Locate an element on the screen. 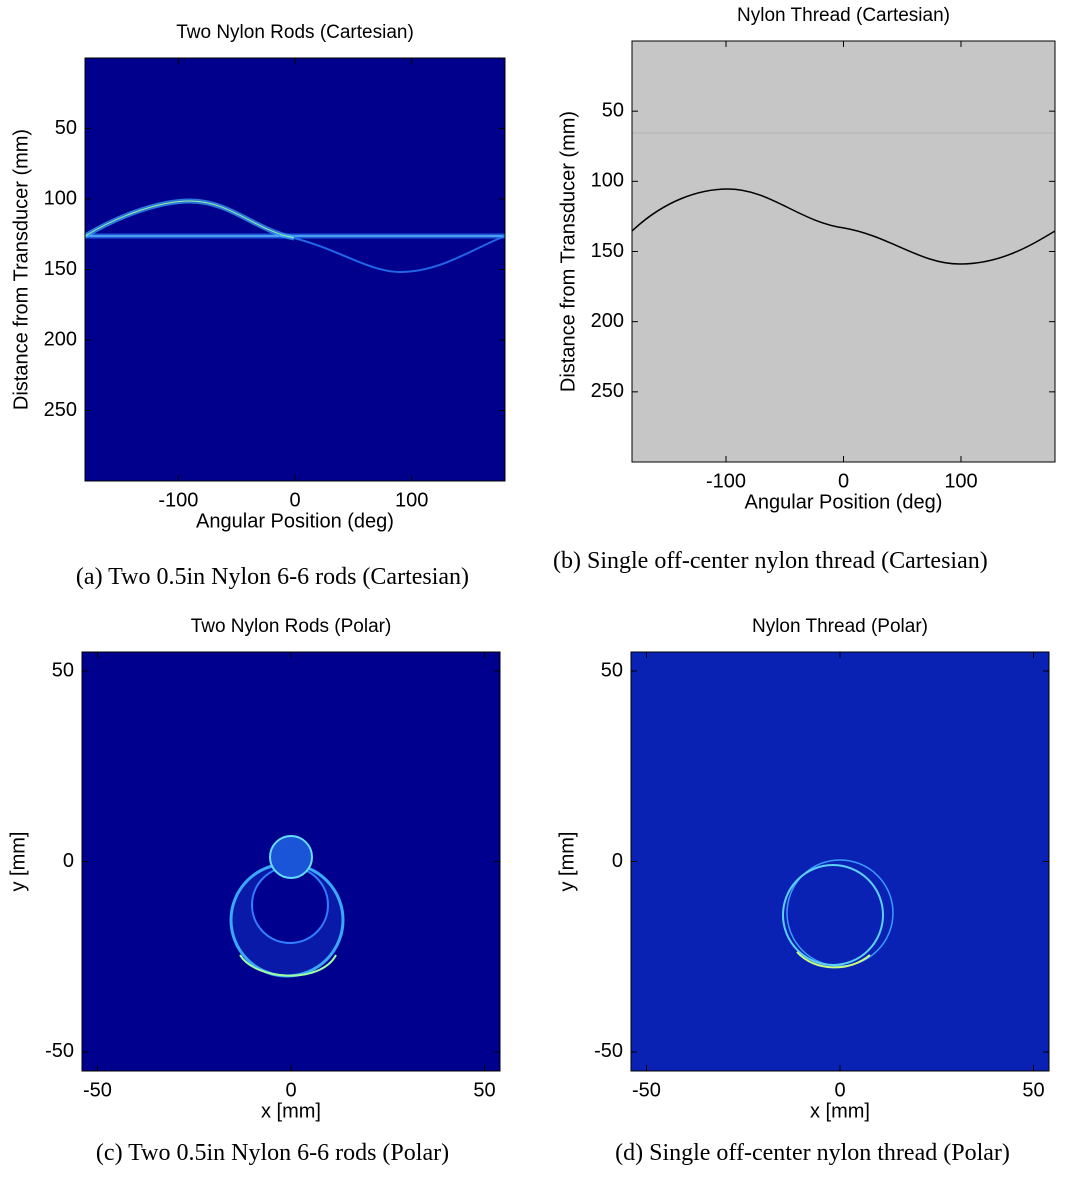 This screenshot has height=1177, width=1080. caption: (c) Two 0.5in Nylon 6-6 rods (Polar) is located at coordinates (272, 1153).